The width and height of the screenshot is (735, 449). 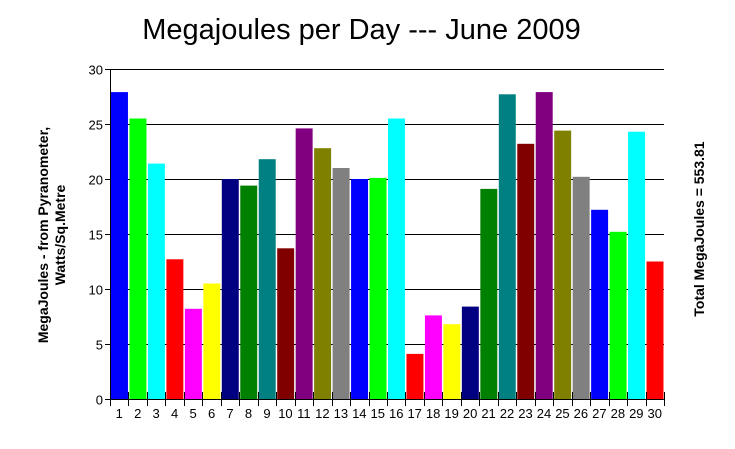 I want to click on x-tick-label: 20, so click(x=470, y=413).